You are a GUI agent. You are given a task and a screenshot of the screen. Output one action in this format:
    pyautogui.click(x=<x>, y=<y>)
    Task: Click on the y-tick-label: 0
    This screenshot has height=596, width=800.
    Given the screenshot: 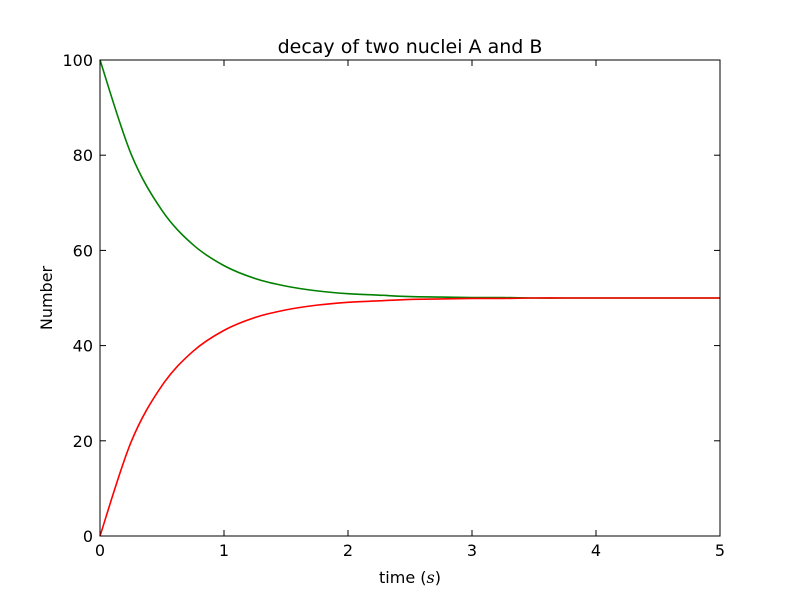 What is the action you would take?
    pyautogui.click(x=88, y=536)
    